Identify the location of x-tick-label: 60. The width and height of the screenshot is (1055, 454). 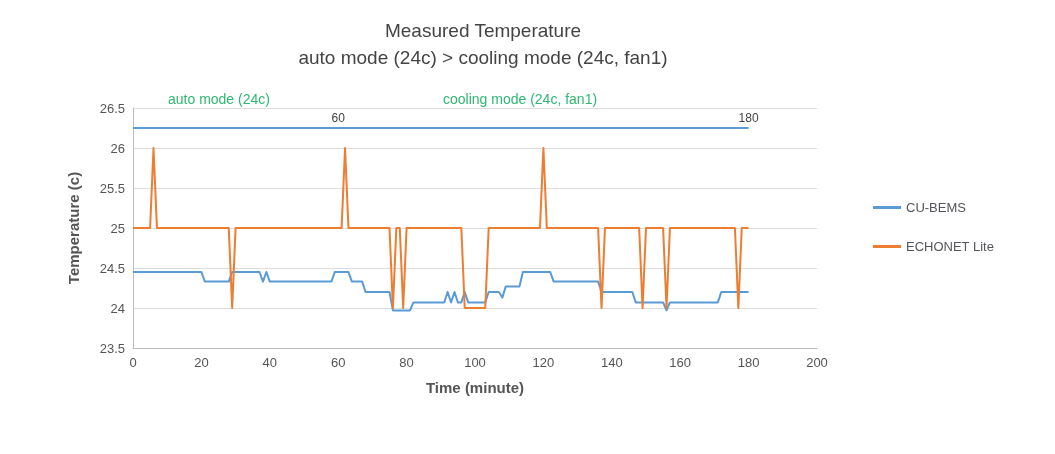
(338, 362).